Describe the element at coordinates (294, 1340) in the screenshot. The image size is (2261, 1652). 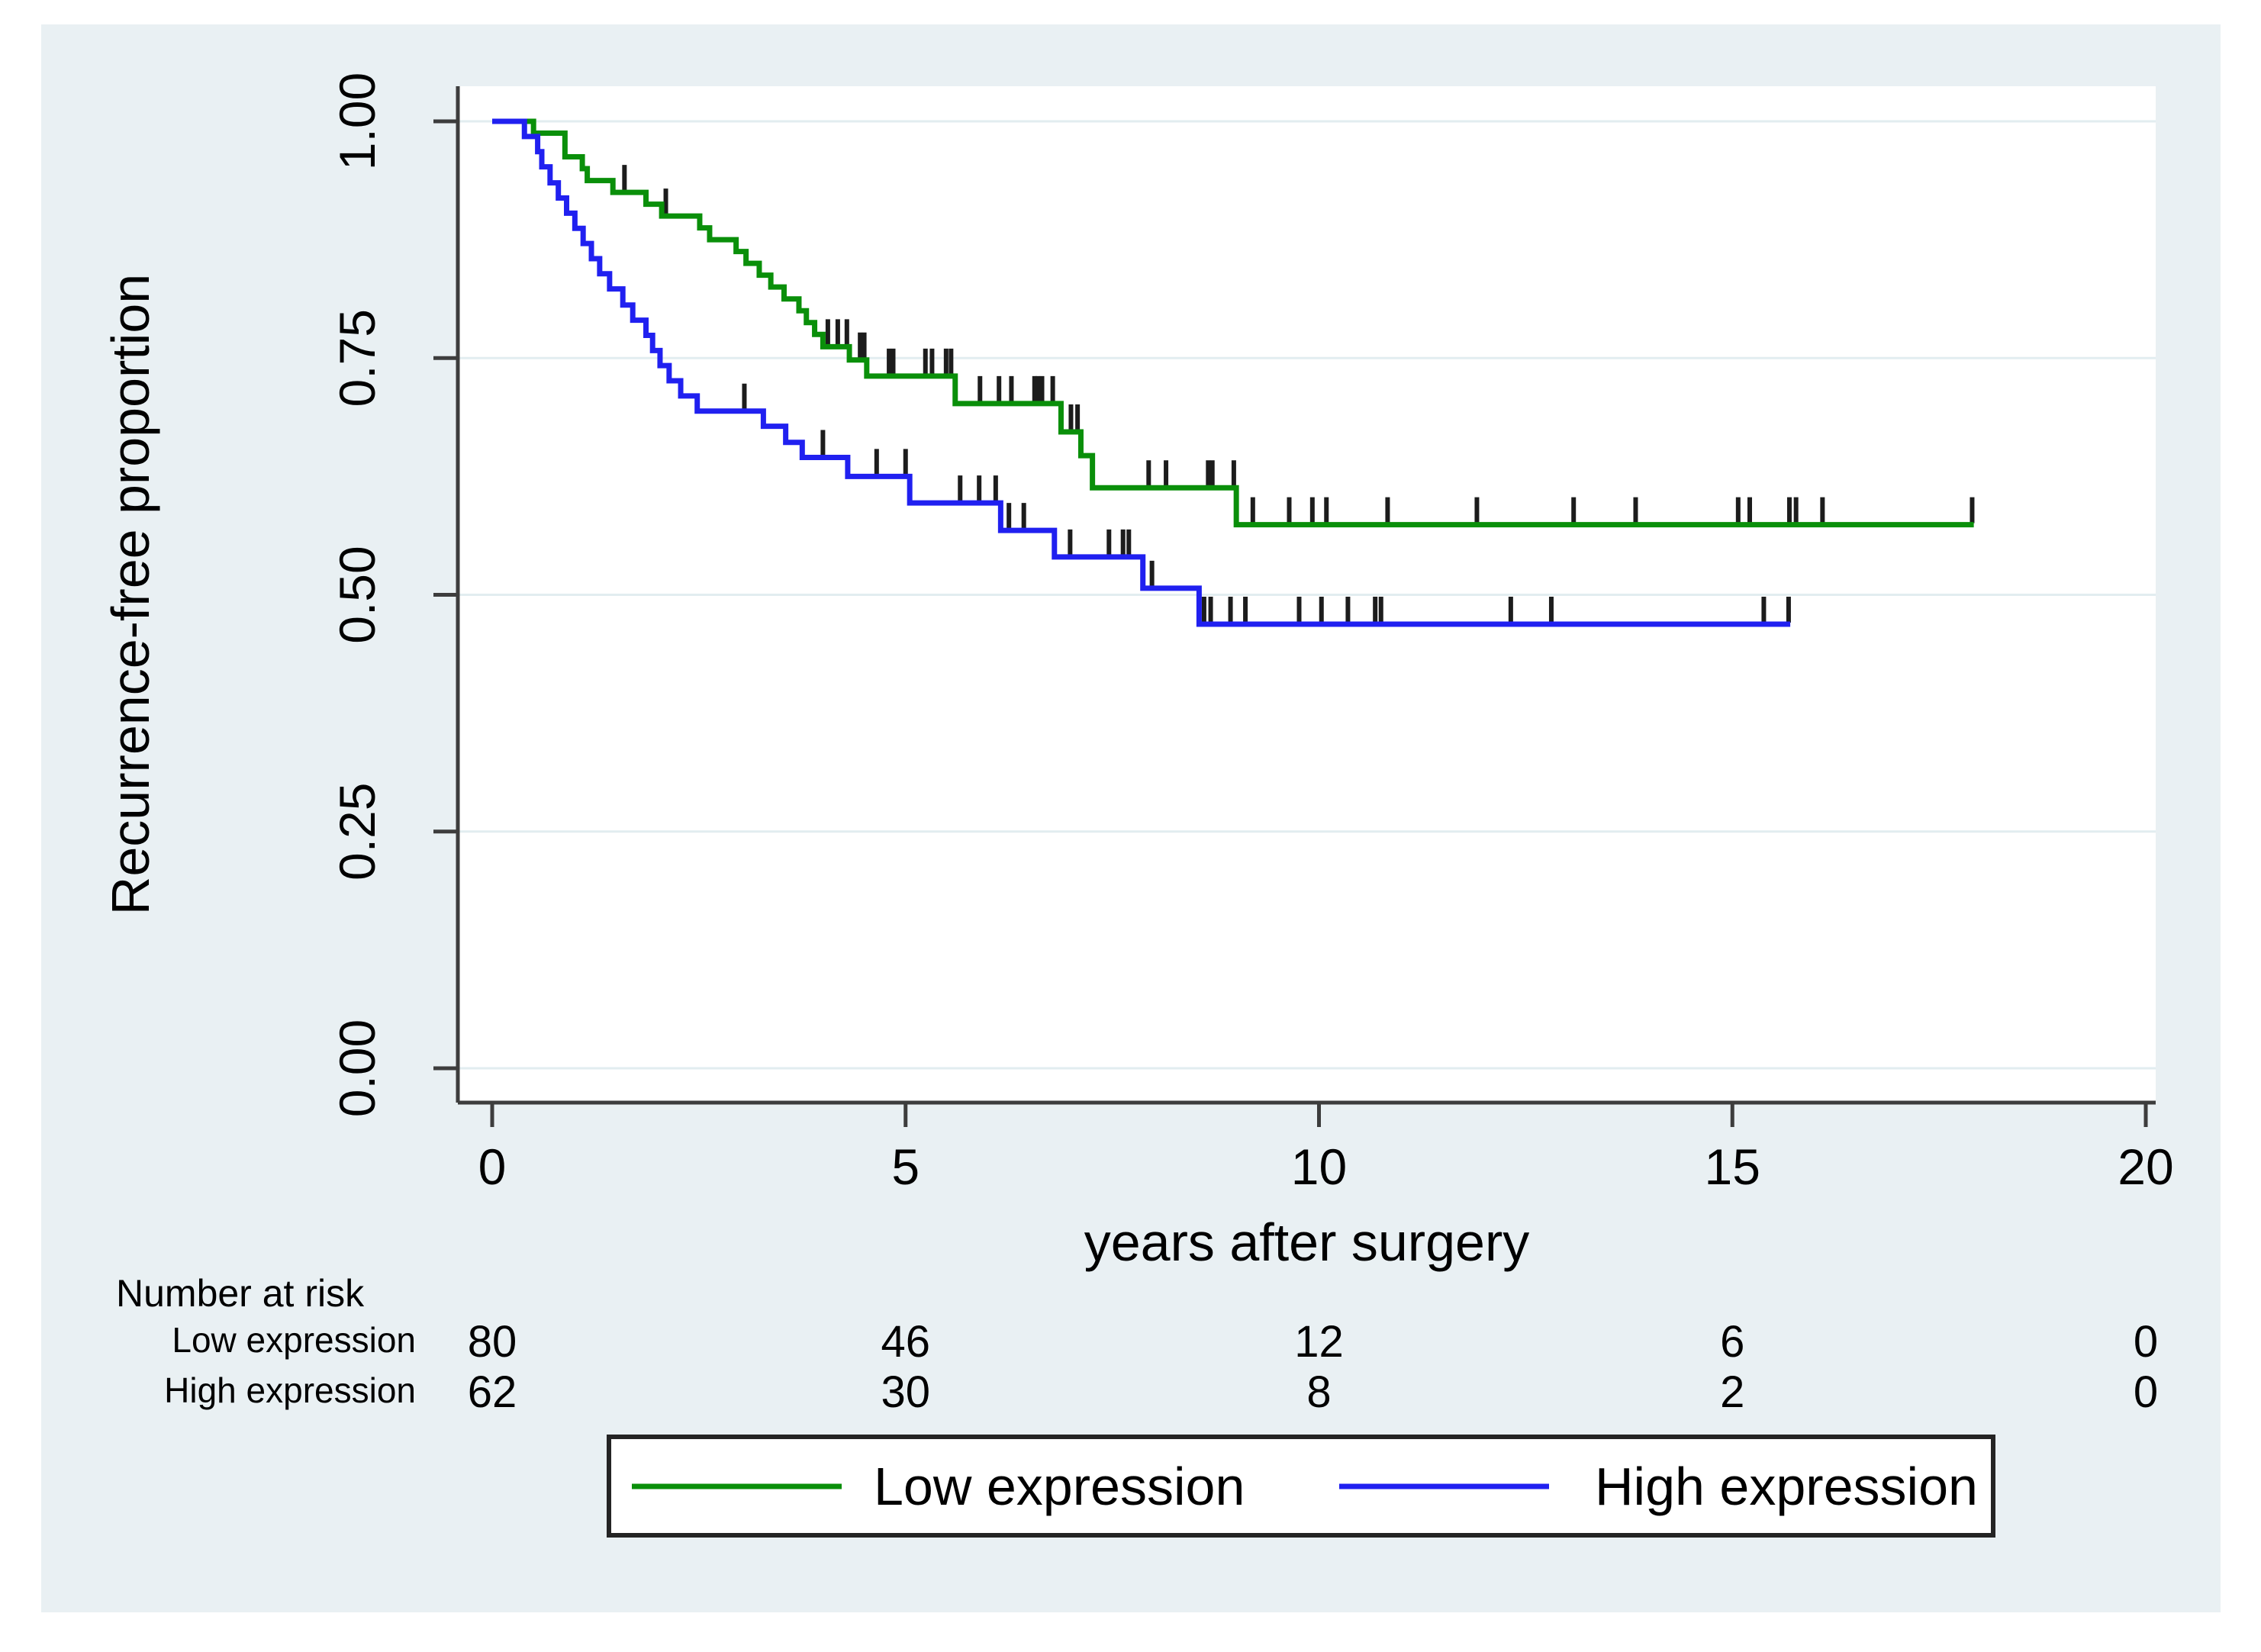
I see `risk-row-label-low-expression: Low expression` at that location.